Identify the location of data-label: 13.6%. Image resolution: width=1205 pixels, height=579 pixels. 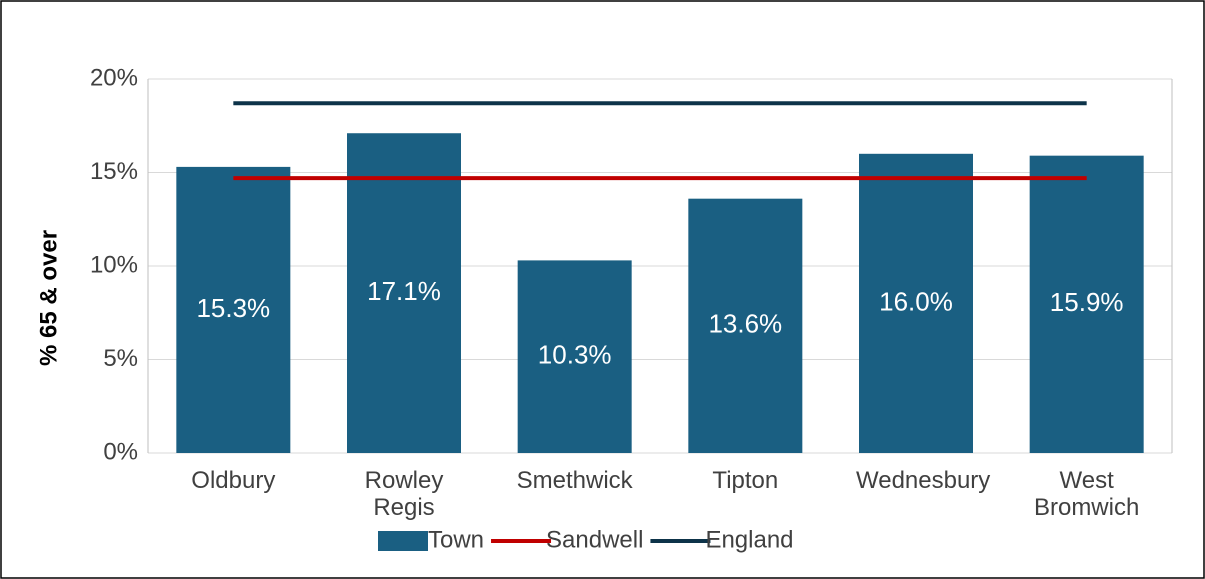
(745, 324).